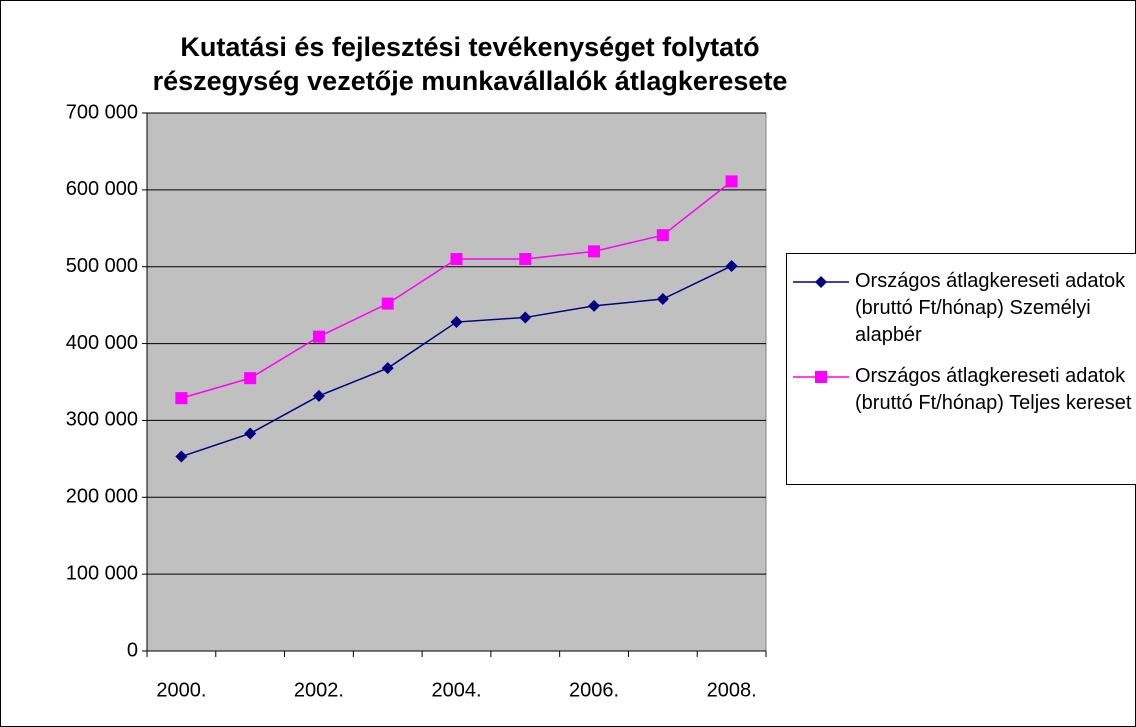 The image size is (1136, 727). Describe the element at coordinates (102, 189) in the screenshot. I see `y-tick-label: 600 000` at that location.